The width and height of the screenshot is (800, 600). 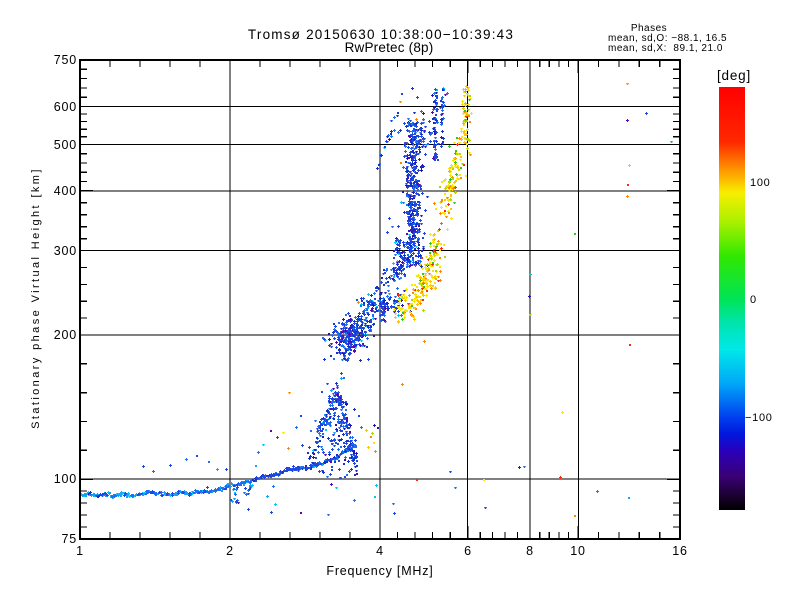 What do you see at coordinates (380, 551) in the screenshot?
I see `svg-text: 4` at bounding box center [380, 551].